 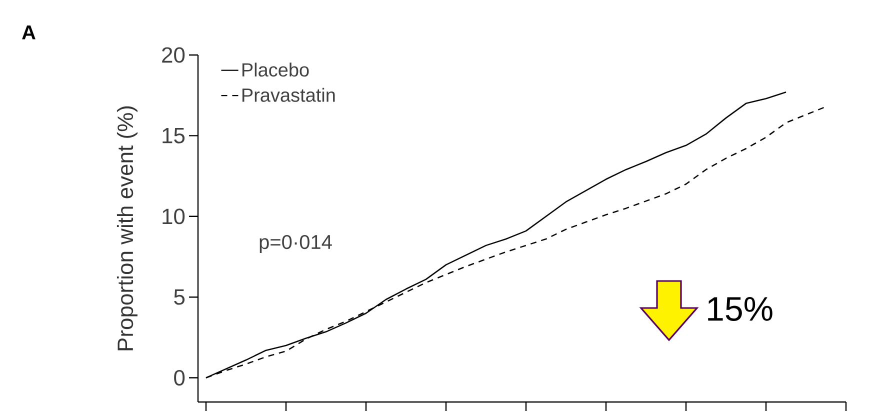 I want to click on legend-label: Placebo, so click(x=275, y=69).